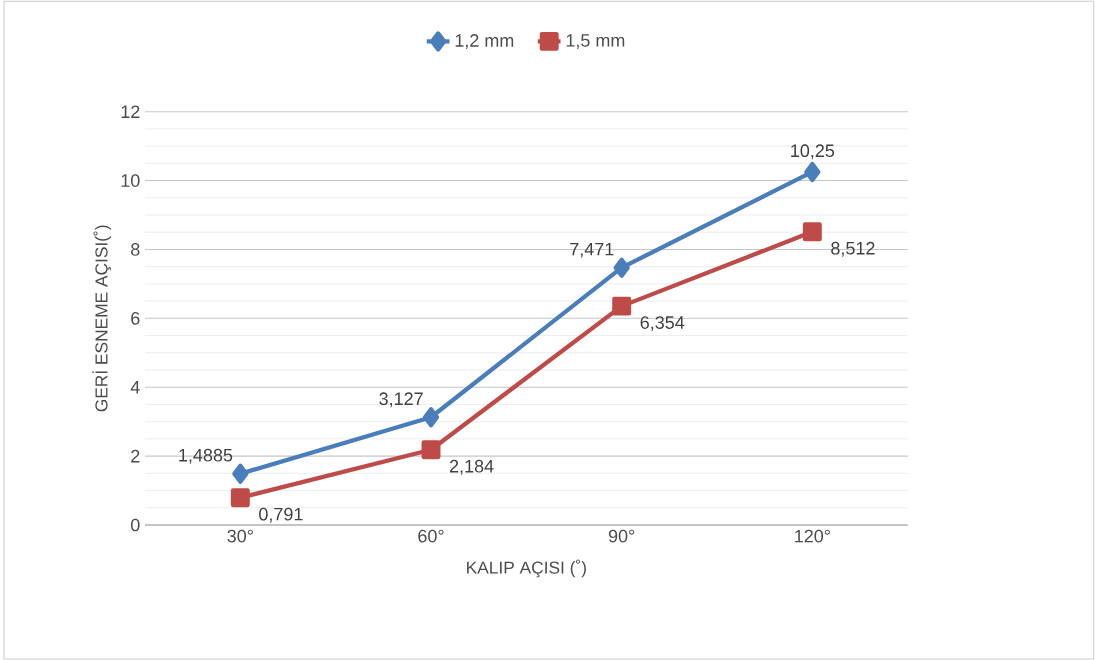 Image resolution: width=1095 pixels, height=660 pixels. Describe the element at coordinates (401, 400) in the screenshot. I see `data-label: 3,127` at that location.